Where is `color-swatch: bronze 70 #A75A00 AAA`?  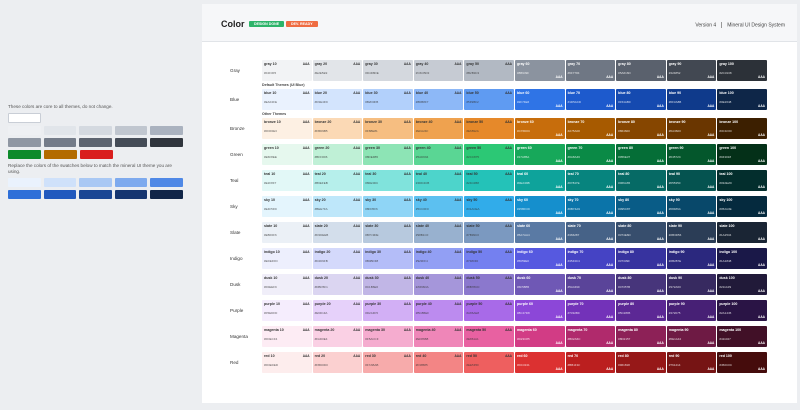 color-swatch: bronze 70 #A75A00 AAA is located at coordinates (590, 128).